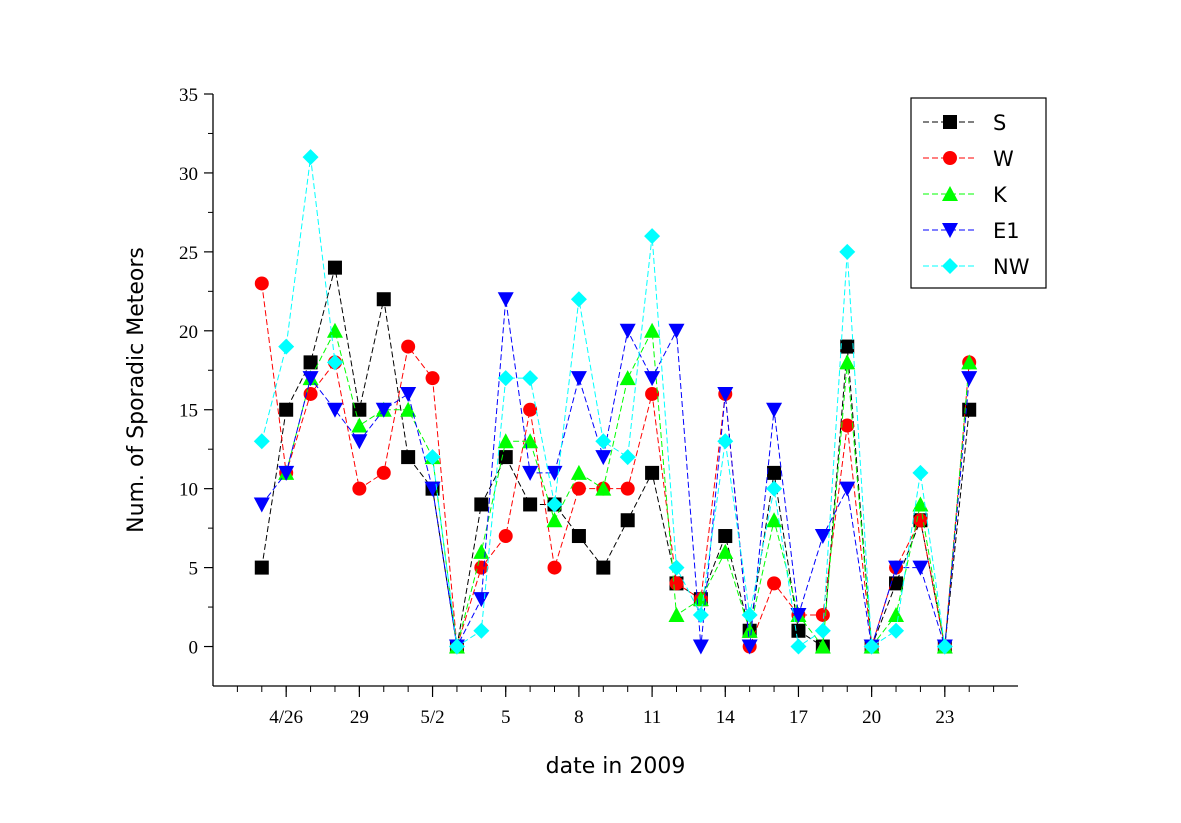 The image size is (1181, 823). What do you see at coordinates (136, 390) in the screenshot?
I see `y-axis-title: Num. of Sporadic Meteors` at bounding box center [136, 390].